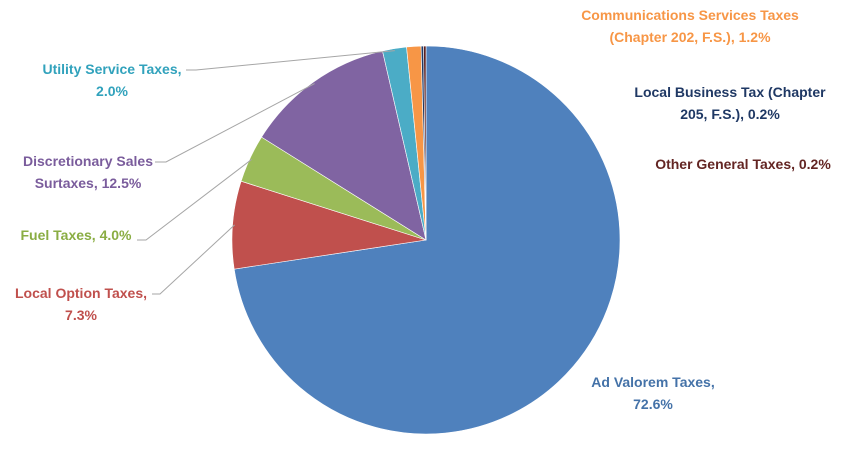 Image resolution: width=850 pixels, height=455 pixels. I want to click on data-label-line: 2.0%, so click(112, 91).